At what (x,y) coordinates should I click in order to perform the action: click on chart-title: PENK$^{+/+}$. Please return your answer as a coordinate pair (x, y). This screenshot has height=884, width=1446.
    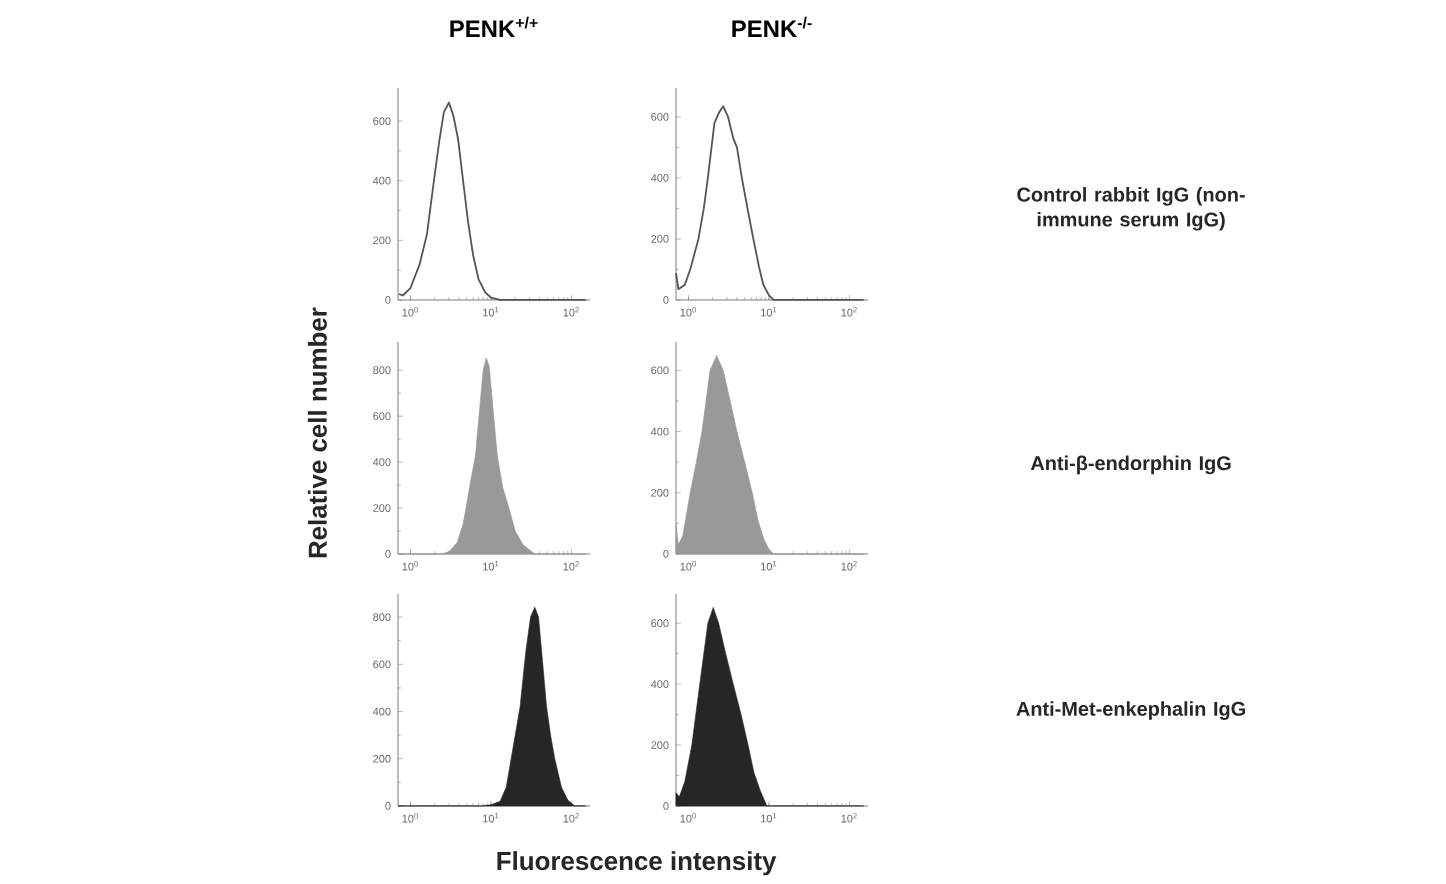
    Looking at the image, I should click on (494, 26).